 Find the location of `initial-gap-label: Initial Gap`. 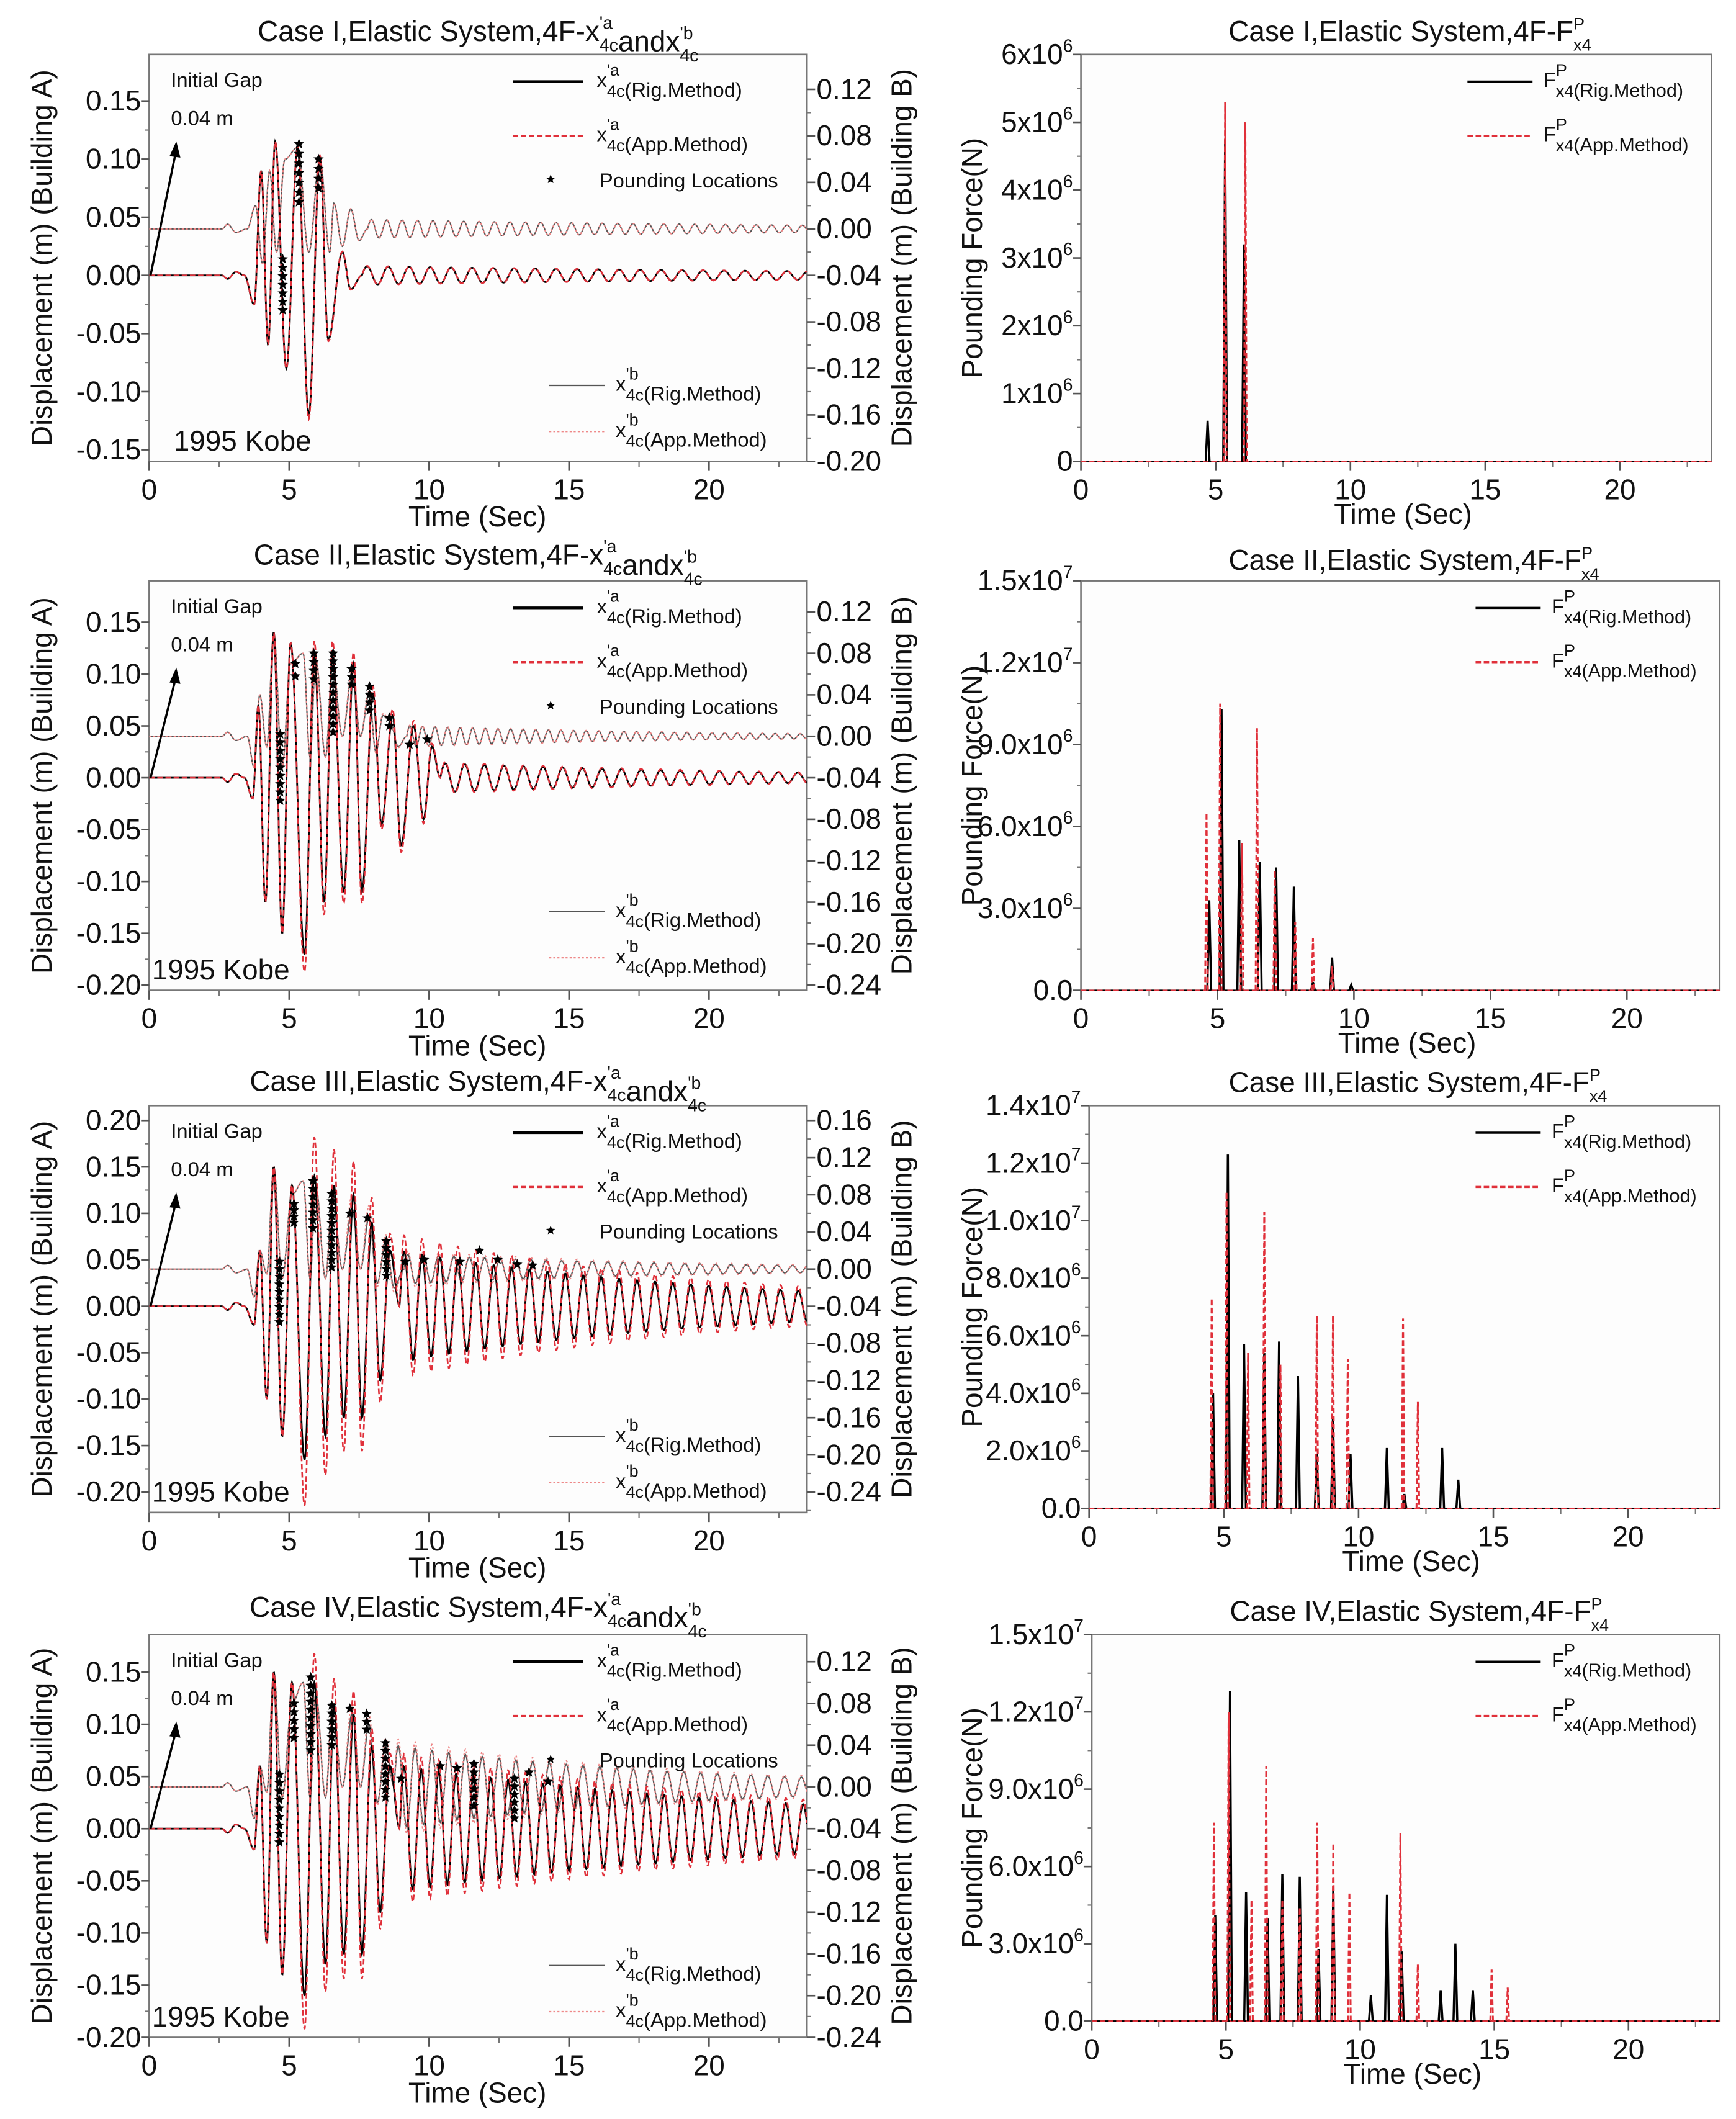

initial-gap-label: Initial Gap is located at coordinates (217, 79).